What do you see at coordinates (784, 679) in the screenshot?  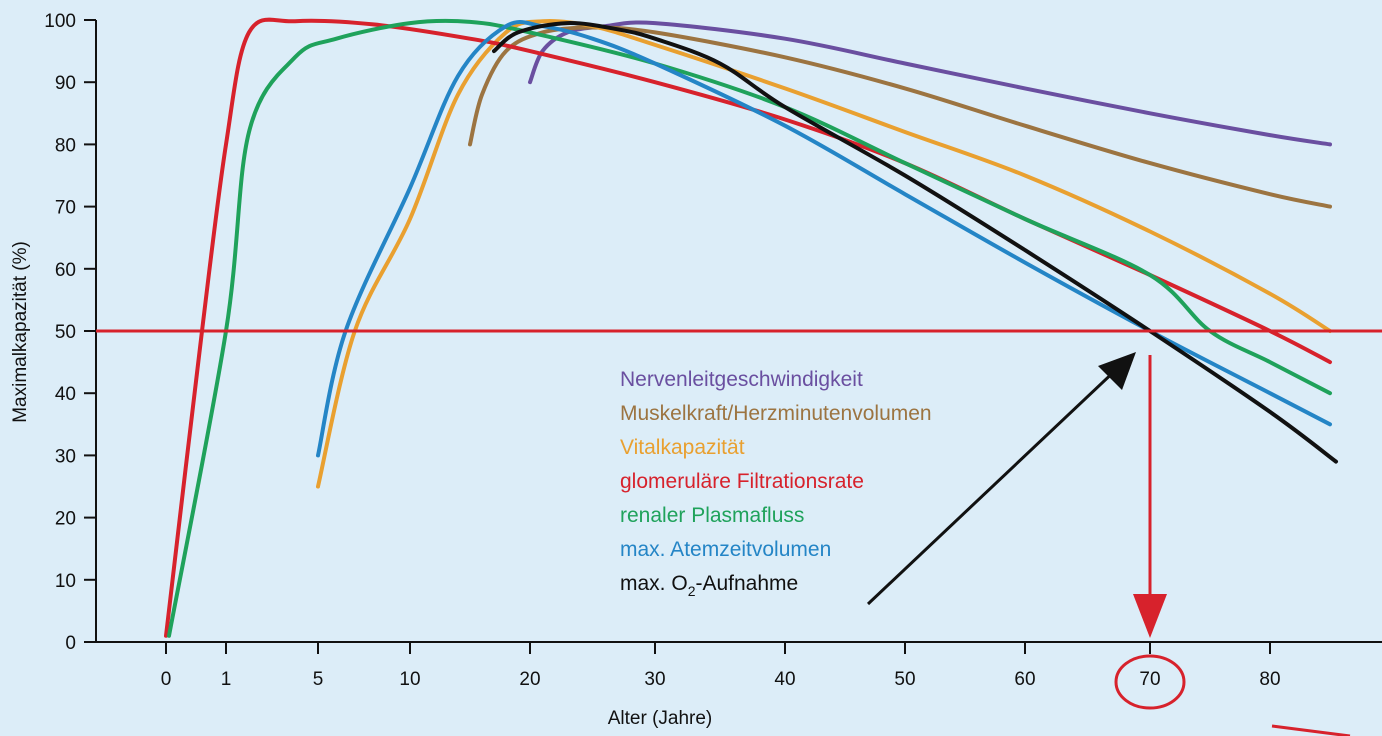 I see `x-tick-label: 40` at bounding box center [784, 679].